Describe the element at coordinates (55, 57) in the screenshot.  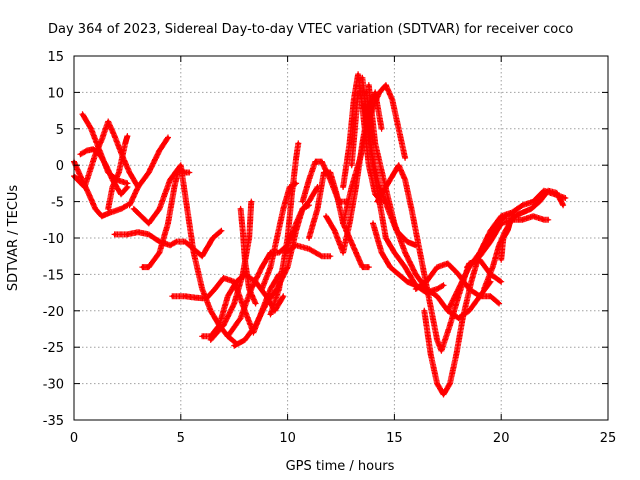
I see `y-tick-label: 15` at that location.